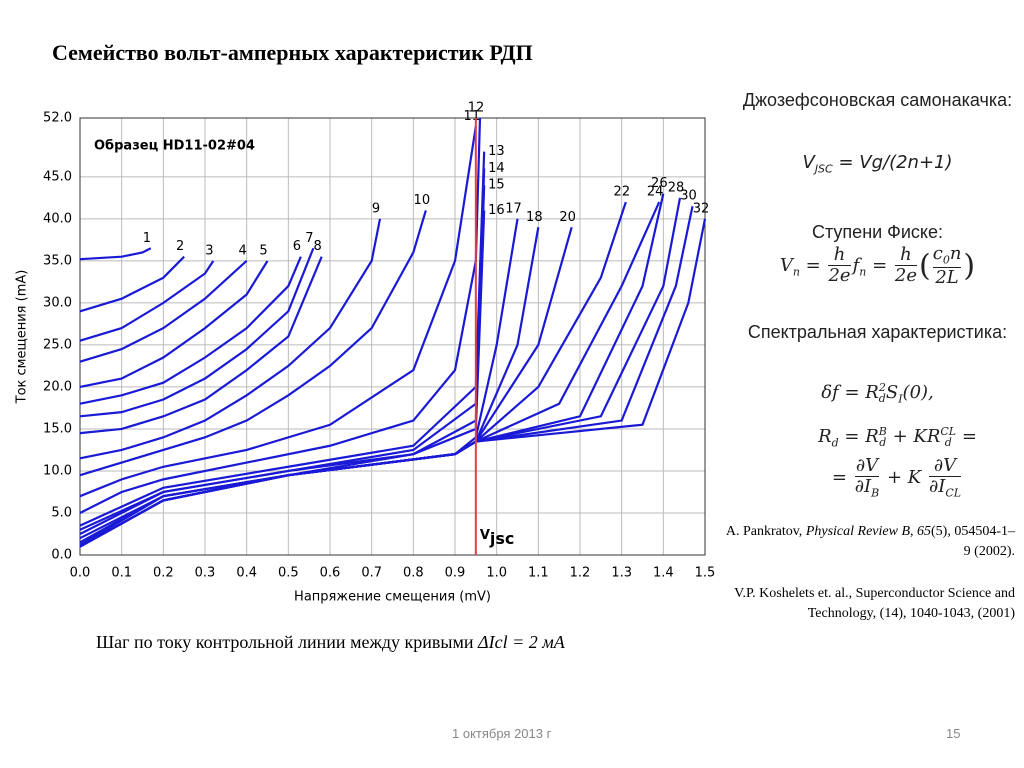  I want to click on fraction-den: ∂ICL, so click(944, 487).